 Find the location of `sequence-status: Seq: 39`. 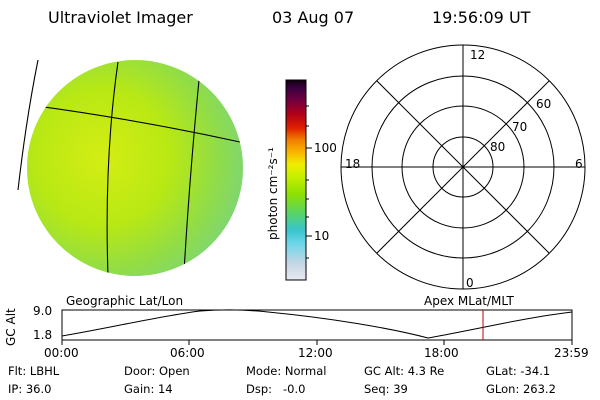

sequence-status: Seq: 39 is located at coordinates (386, 389).